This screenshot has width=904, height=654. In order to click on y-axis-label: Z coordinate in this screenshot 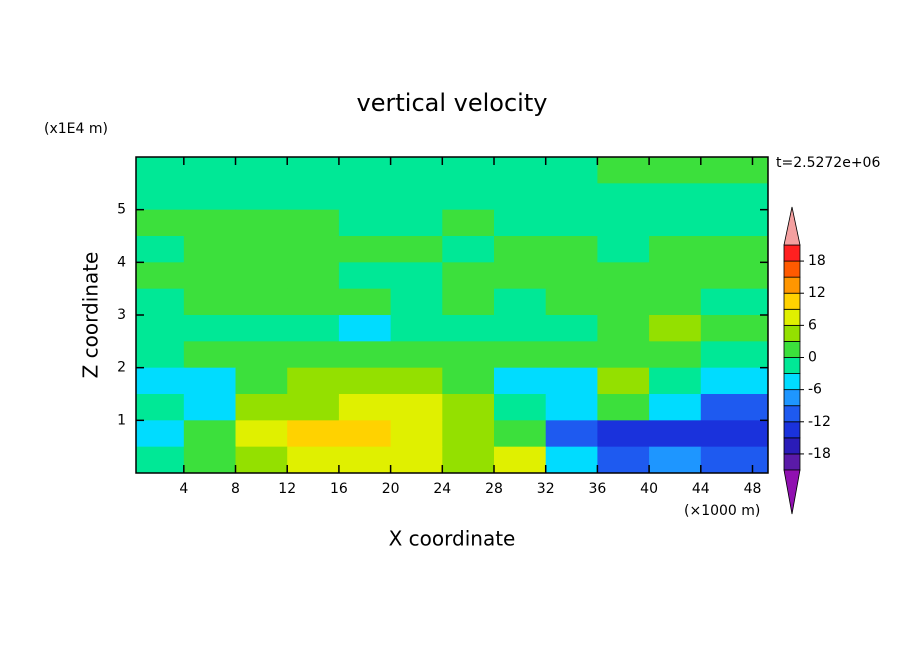, I will do `click(91, 315)`.